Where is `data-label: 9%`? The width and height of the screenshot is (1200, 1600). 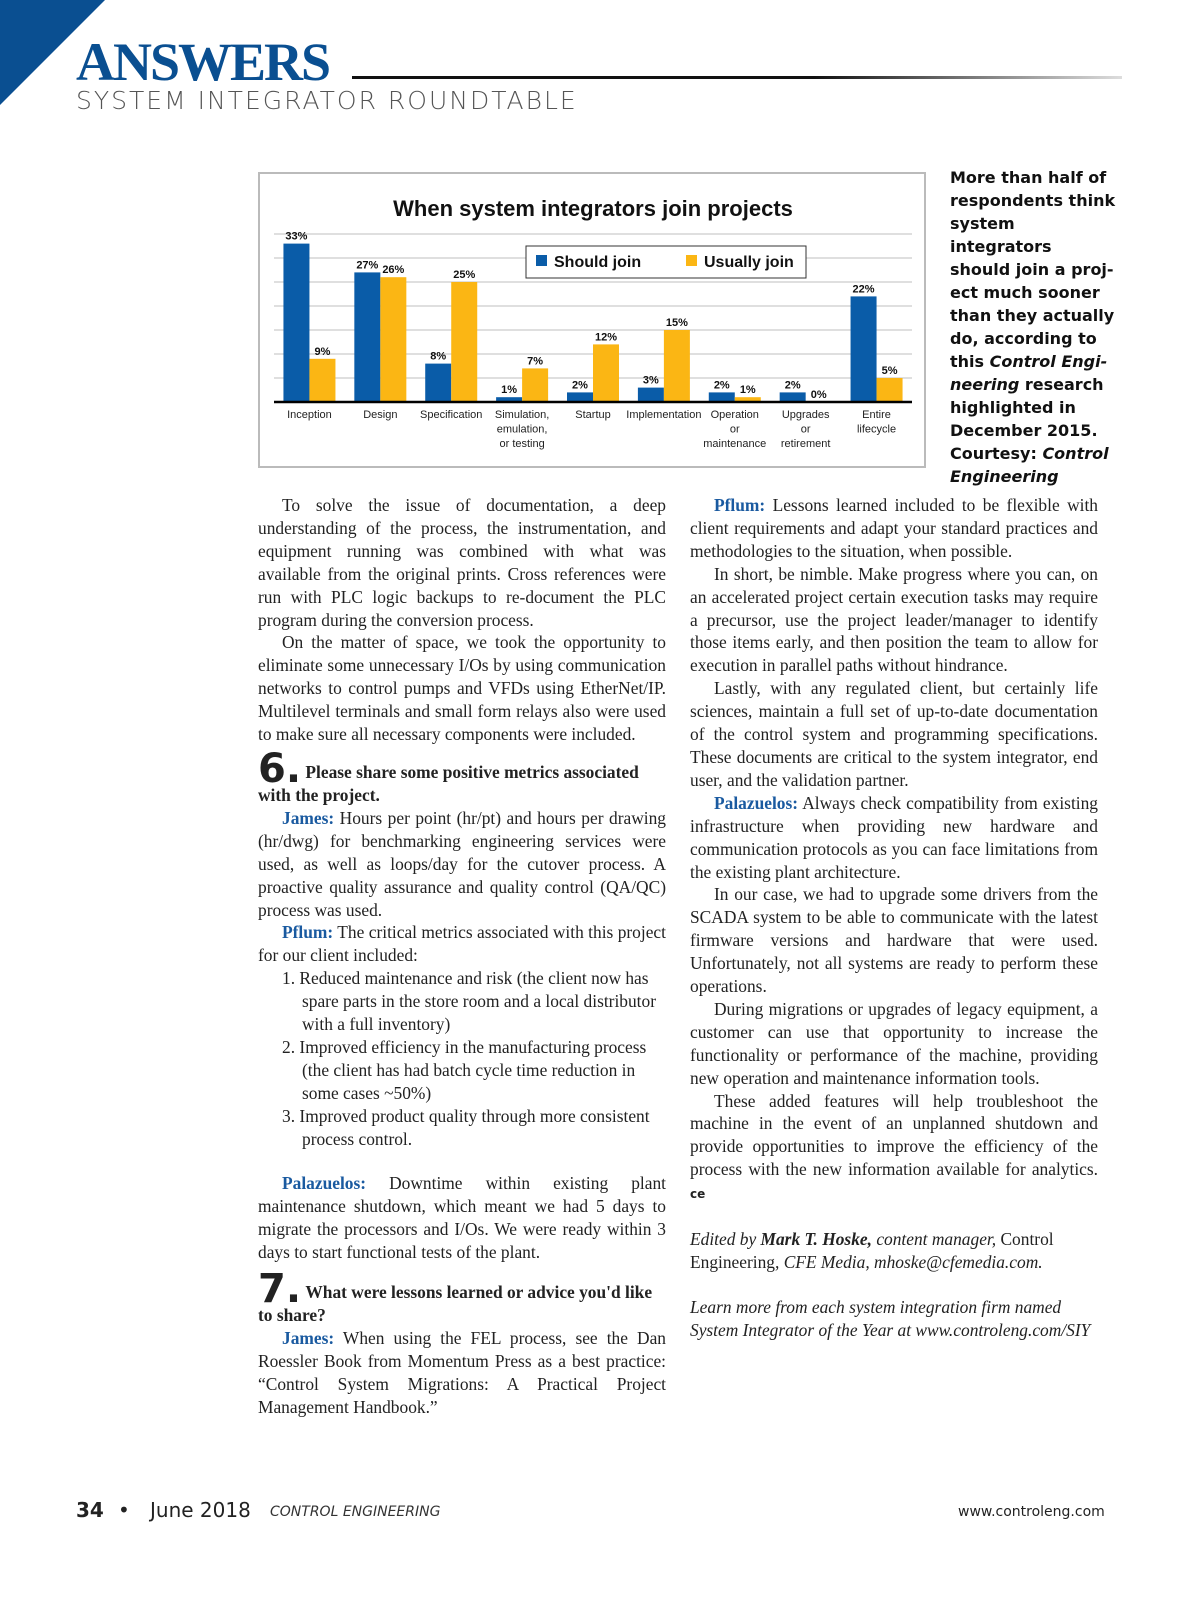
data-label: 9% is located at coordinates (322, 352).